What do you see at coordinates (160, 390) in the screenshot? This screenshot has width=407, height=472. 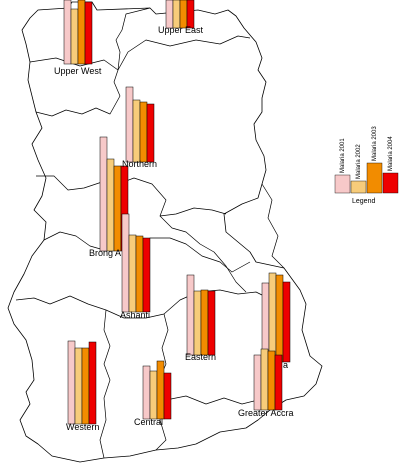 I see `bar-central-malaria-2003` at bounding box center [160, 390].